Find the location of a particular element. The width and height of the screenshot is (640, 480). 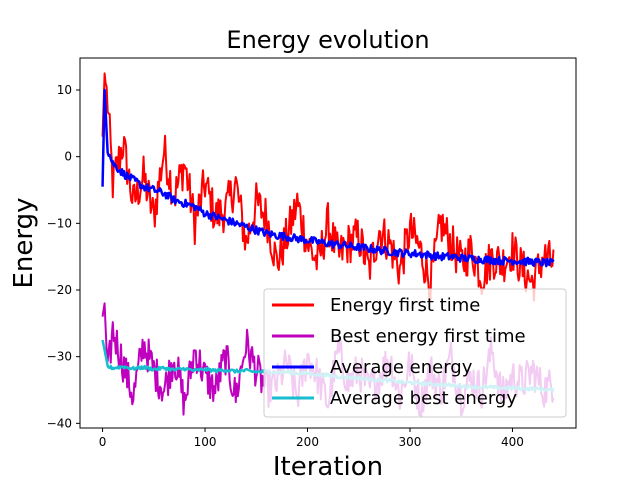

x-tick-label: 200 is located at coordinates (307, 442).